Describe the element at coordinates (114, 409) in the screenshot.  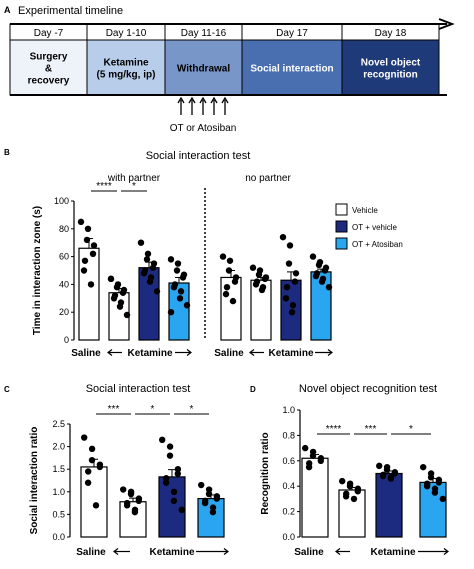
I see `significance-label: ***` at that location.